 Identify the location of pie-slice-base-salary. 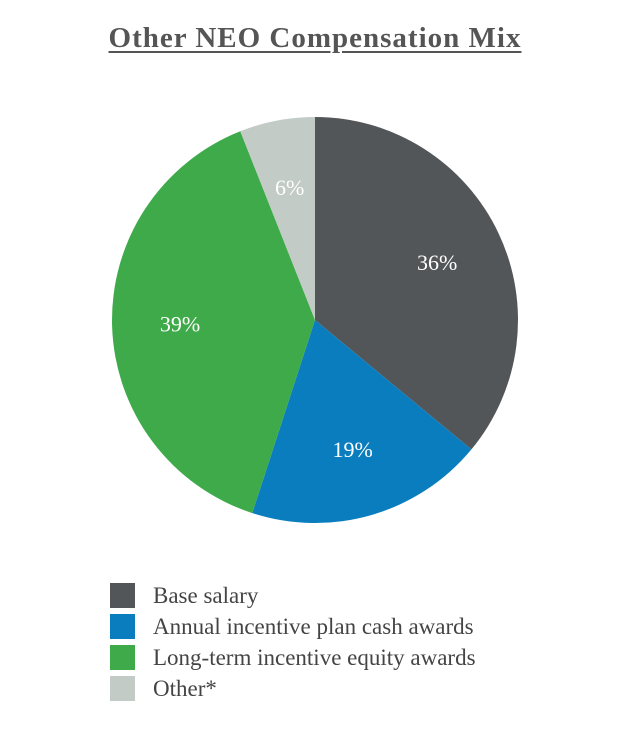
(416, 283).